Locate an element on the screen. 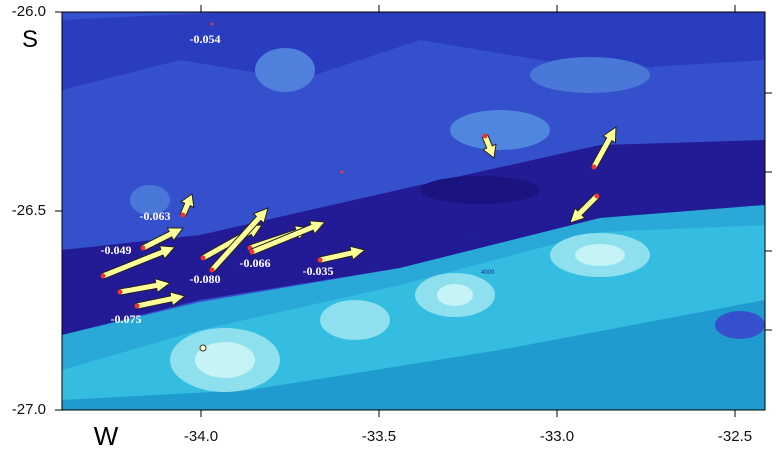 The image size is (779, 450). station-label: -0.066 is located at coordinates (255, 263).